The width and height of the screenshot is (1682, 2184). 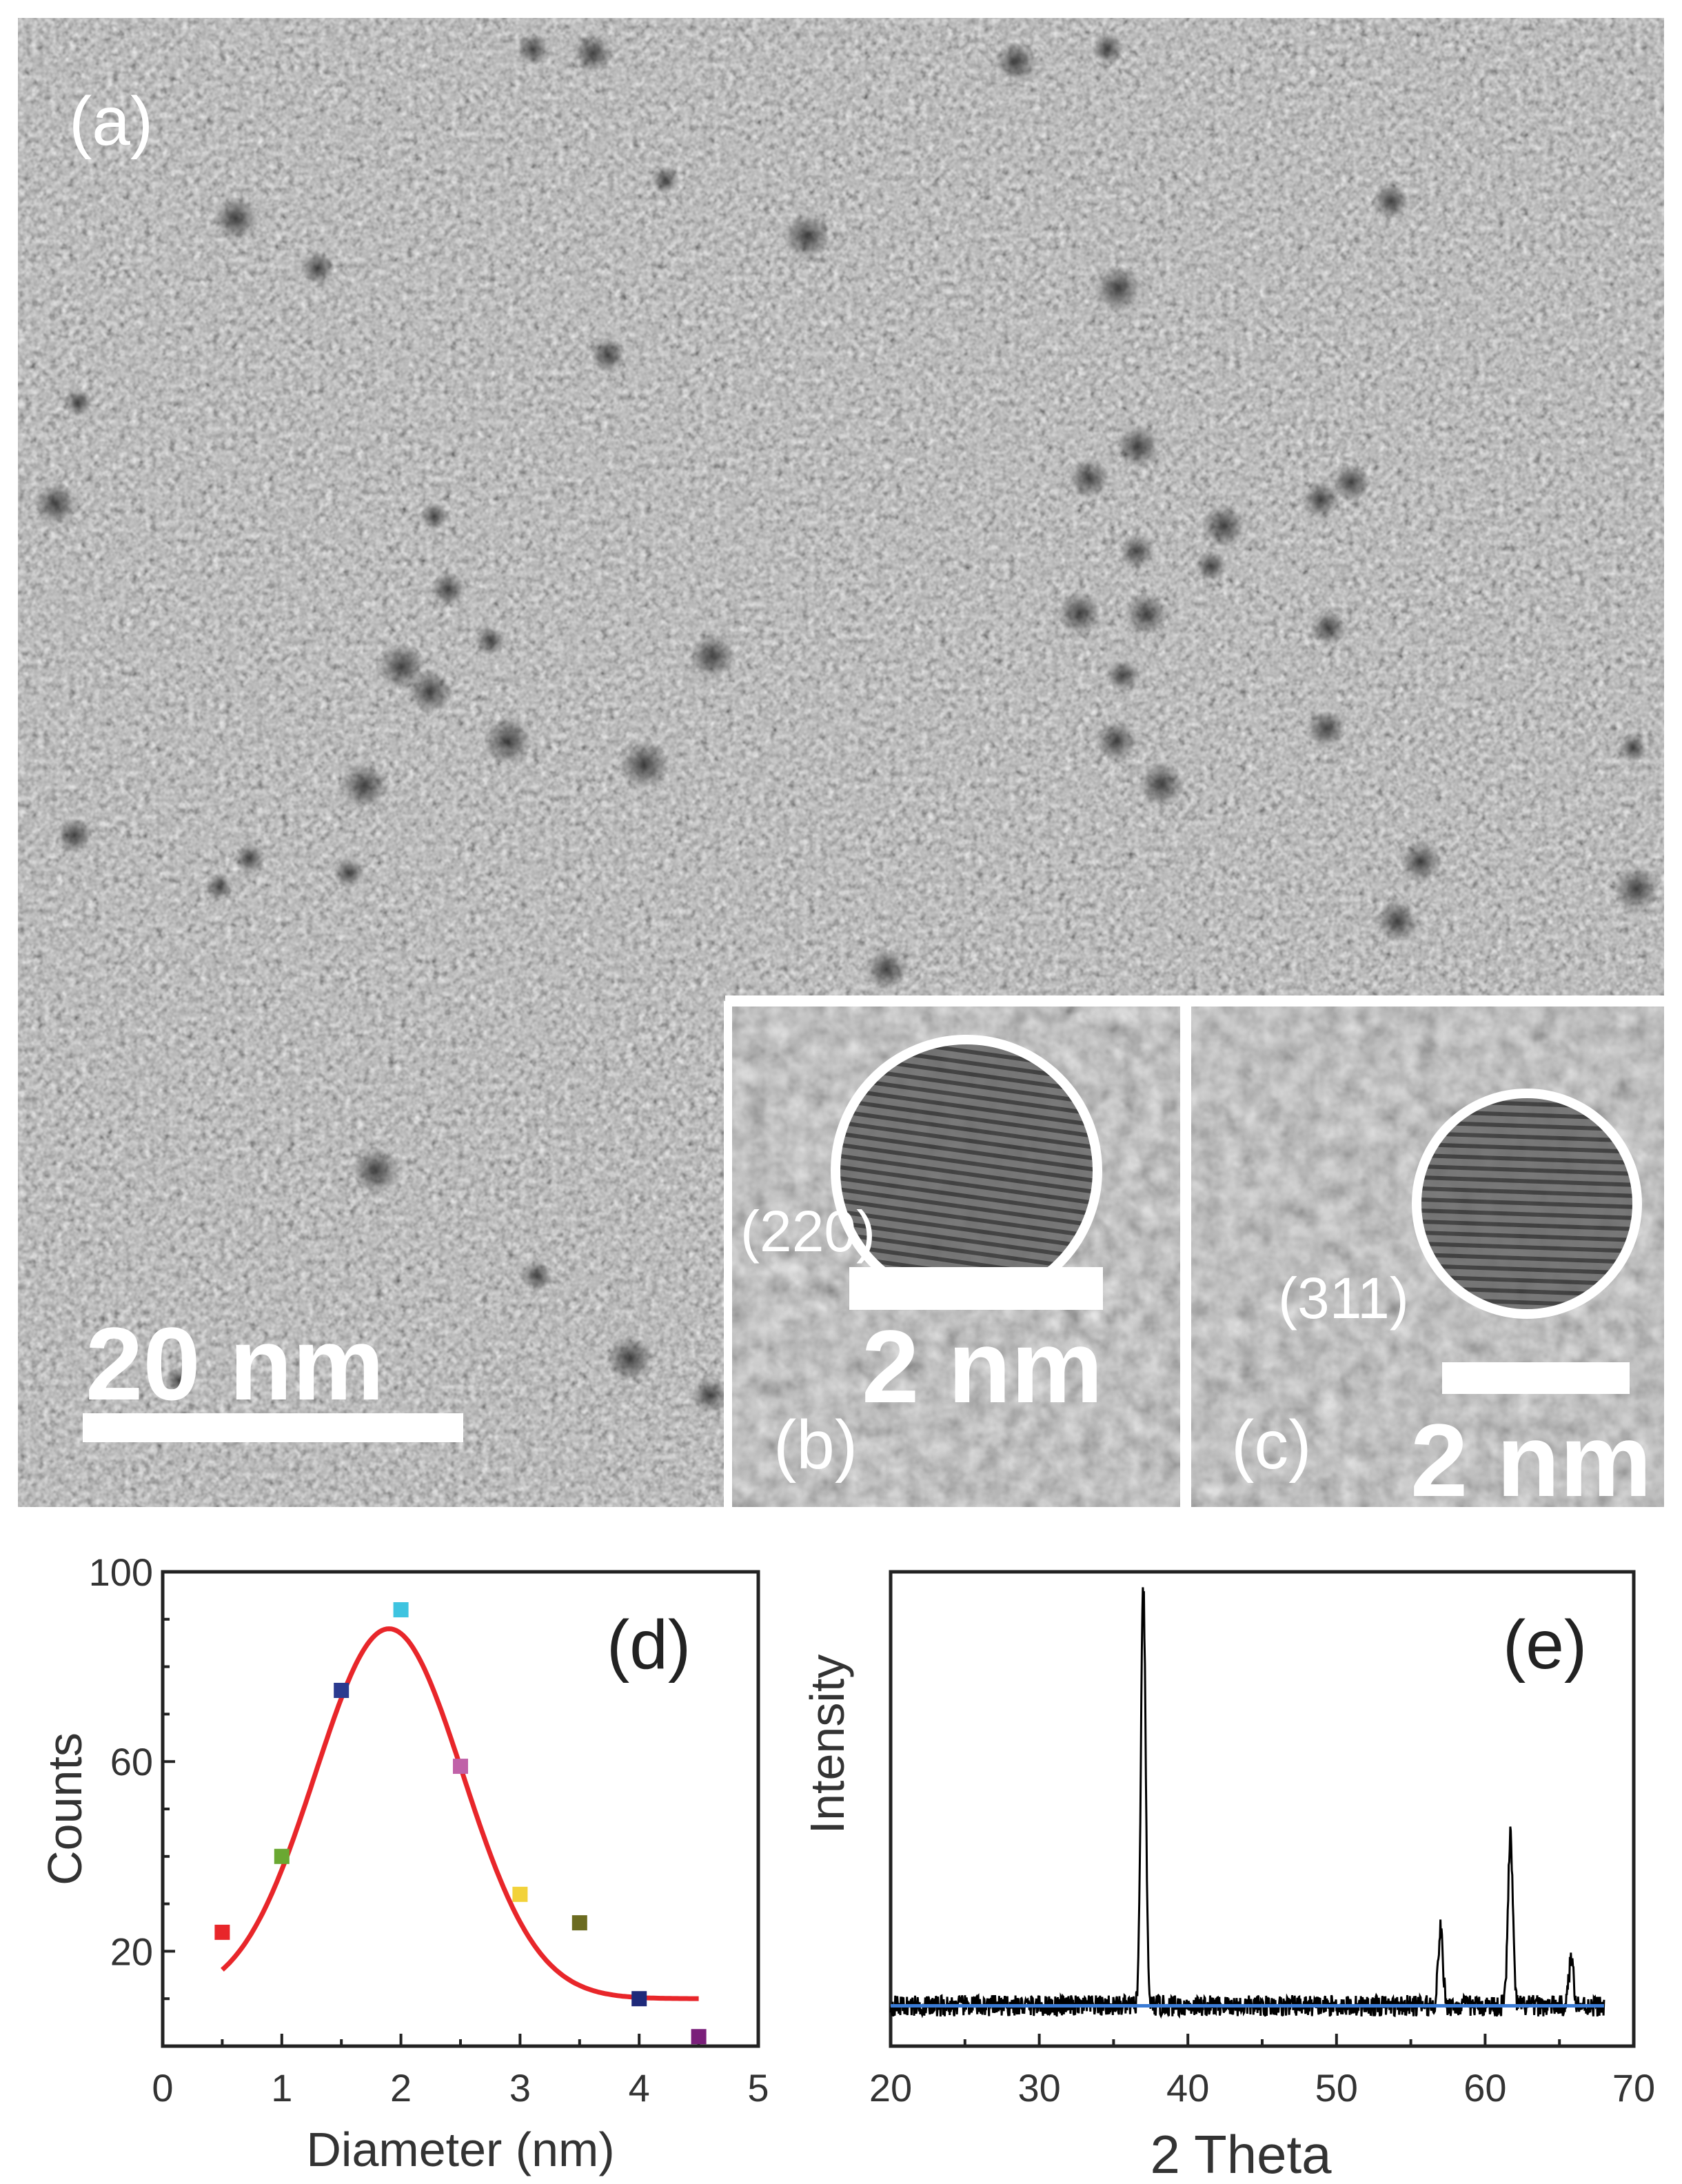 I want to click on chart-d-y-tick-label: 60, so click(x=131, y=1761).